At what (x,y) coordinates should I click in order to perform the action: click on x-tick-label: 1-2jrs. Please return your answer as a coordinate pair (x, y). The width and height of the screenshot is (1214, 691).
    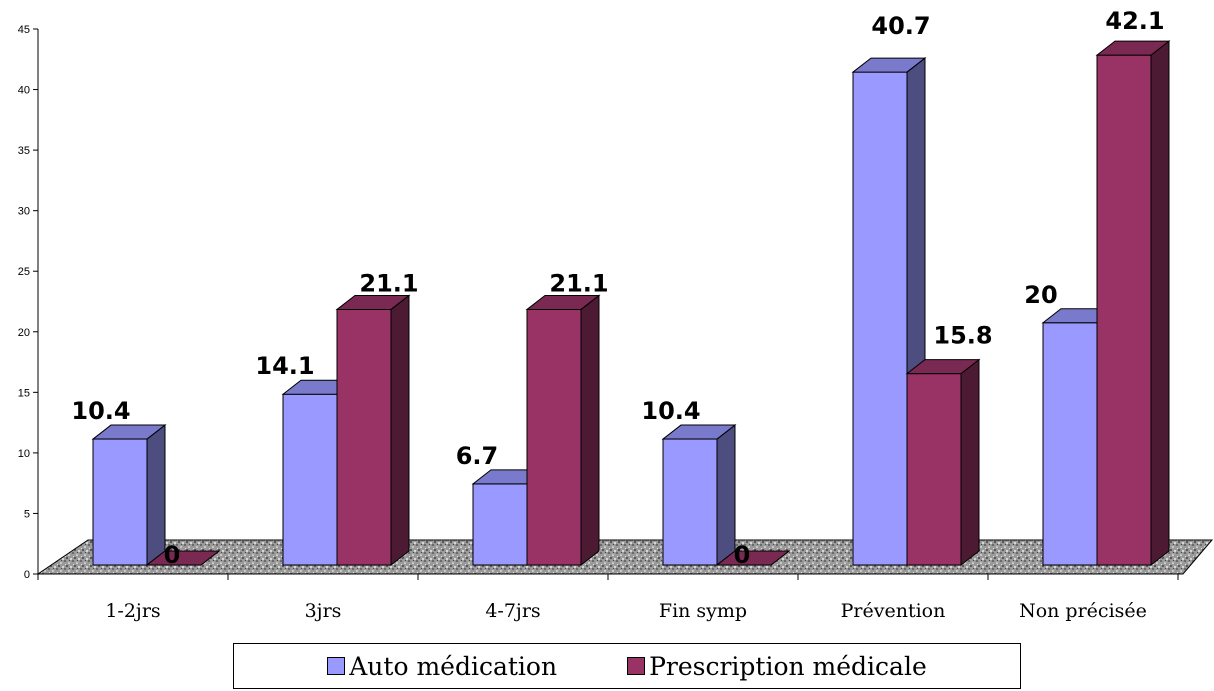
    Looking at the image, I should click on (132, 611).